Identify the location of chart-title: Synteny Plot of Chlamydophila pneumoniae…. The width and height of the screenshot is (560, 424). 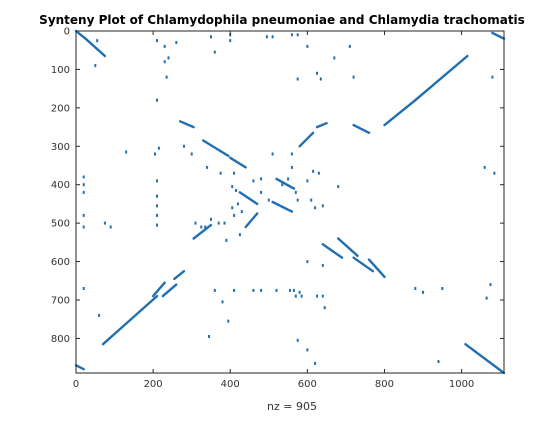
(282, 20).